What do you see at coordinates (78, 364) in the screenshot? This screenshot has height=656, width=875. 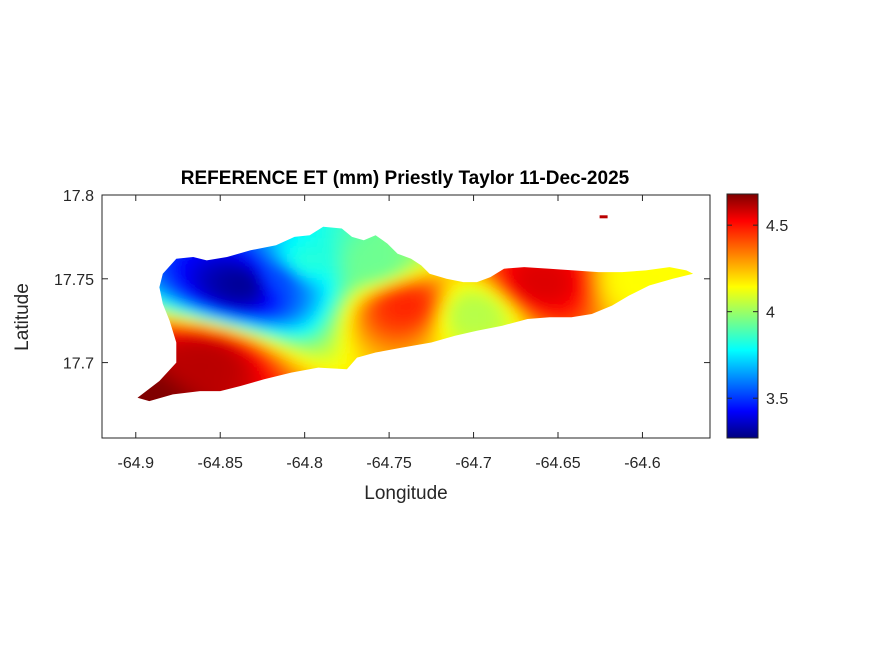 I see `y-tick-label: 17.7` at bounding box center [78, 364].